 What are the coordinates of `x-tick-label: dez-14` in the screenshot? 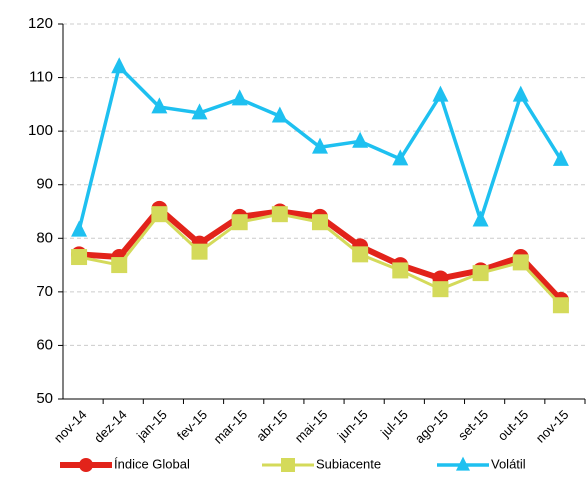 It's located at (110, 426).